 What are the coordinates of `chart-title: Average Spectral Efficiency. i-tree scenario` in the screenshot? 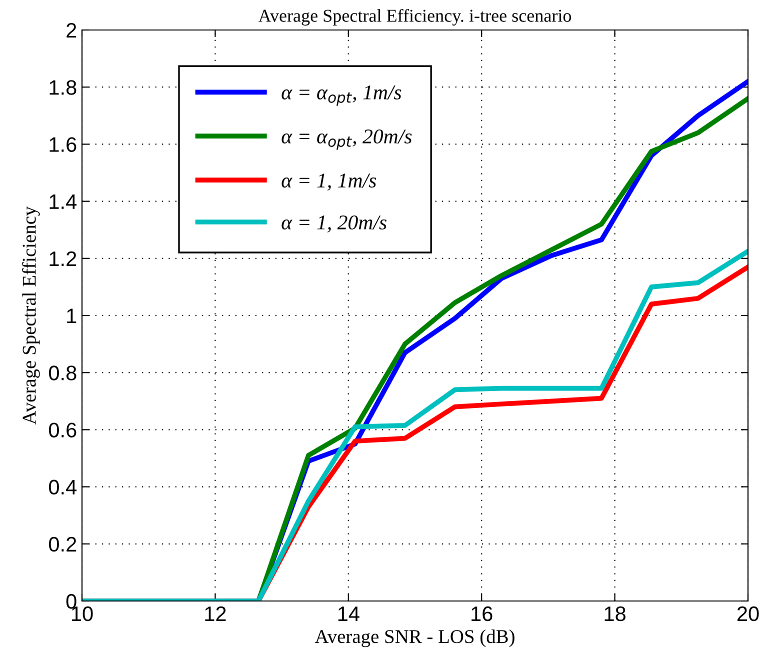 It's located at (415, 17).